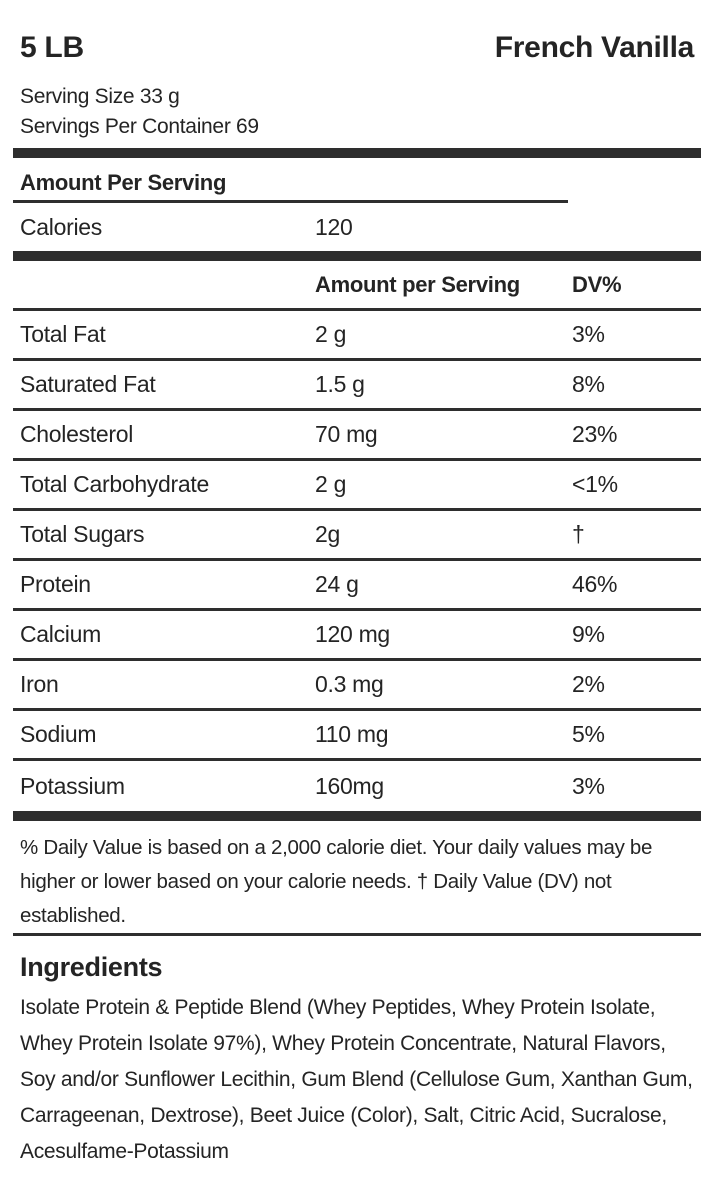 Image resolution: width=714 pixels, height=1194 pixels. I want to click on divider-thick-middle, so click(357, 256).